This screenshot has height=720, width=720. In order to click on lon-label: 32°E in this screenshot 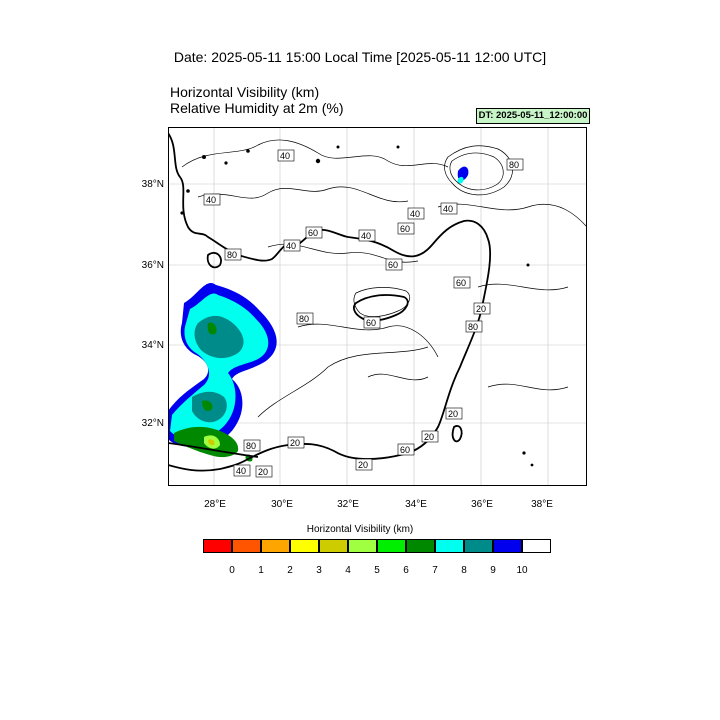, I will do `click(348, 504)`.